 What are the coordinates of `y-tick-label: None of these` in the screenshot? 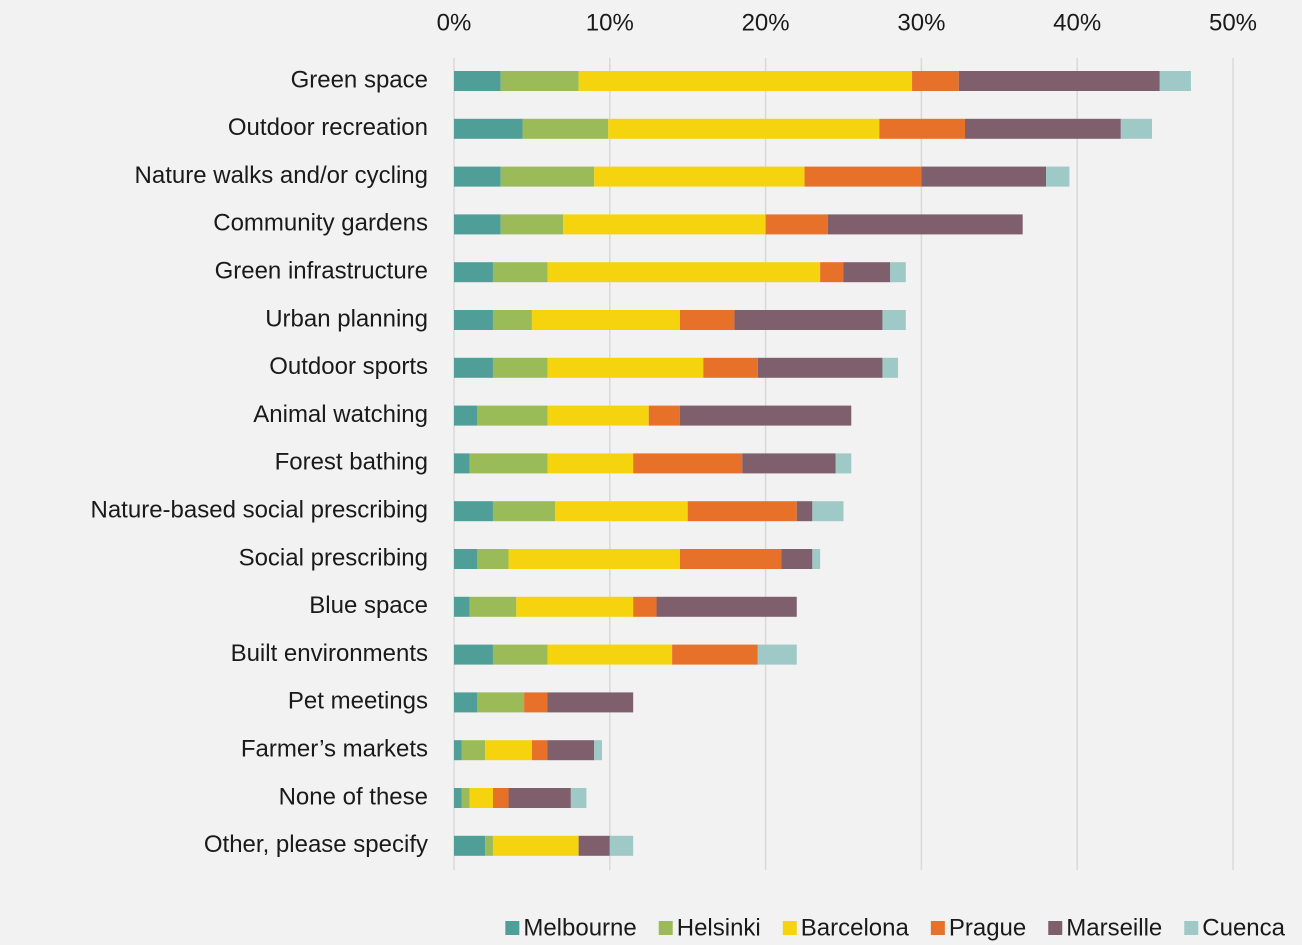 It's located at (353, 796).